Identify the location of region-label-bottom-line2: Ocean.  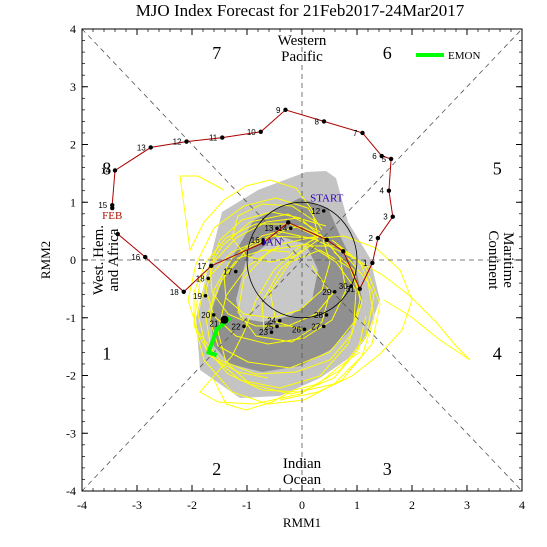
(302, 480).